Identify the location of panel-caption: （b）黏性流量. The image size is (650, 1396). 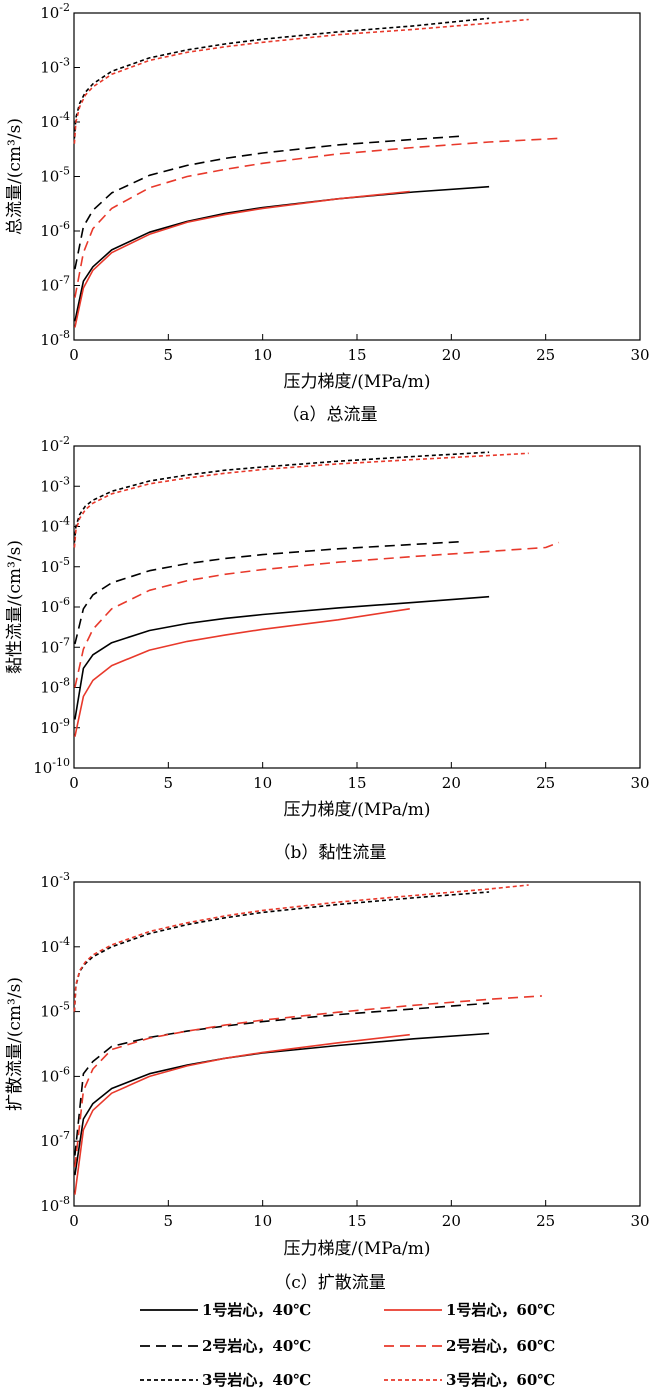
(330, 853).